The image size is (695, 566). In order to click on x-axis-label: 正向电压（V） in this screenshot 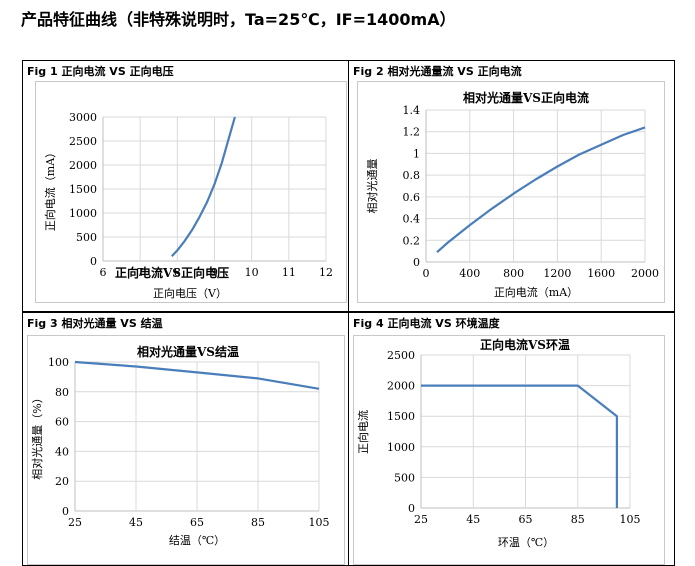, I will do `click(190, 293)`.